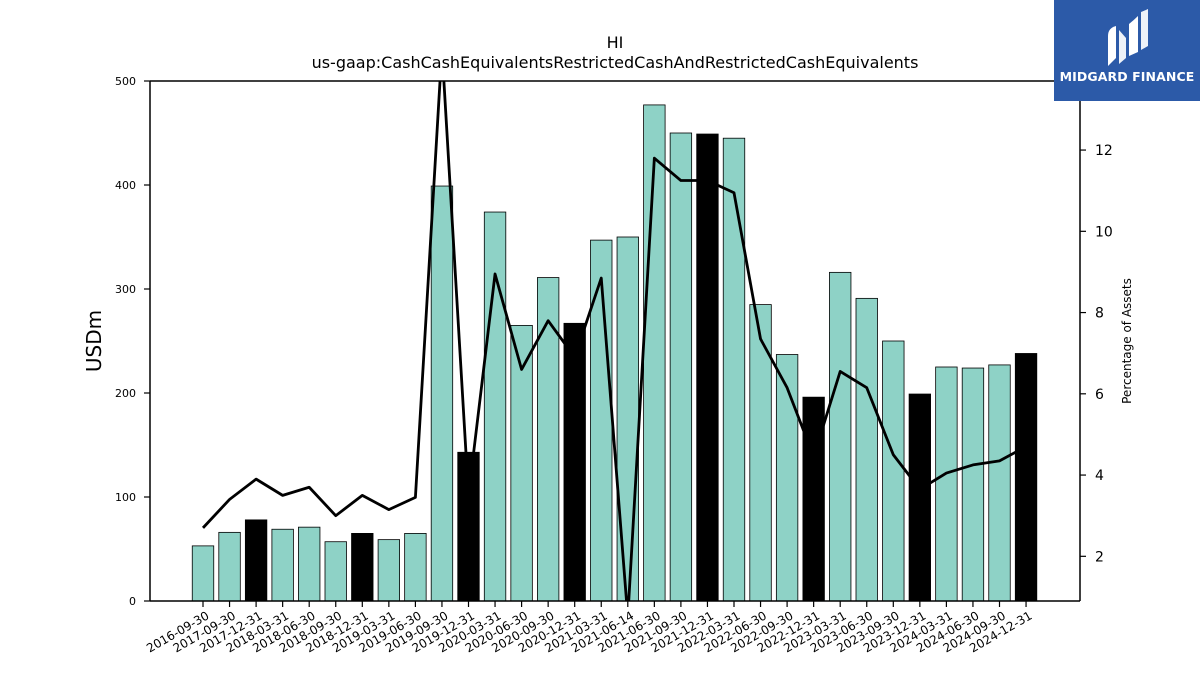 This screenshot has width=1200, height=675. I want to click on y-tick-label: 500, so click(125, 81).